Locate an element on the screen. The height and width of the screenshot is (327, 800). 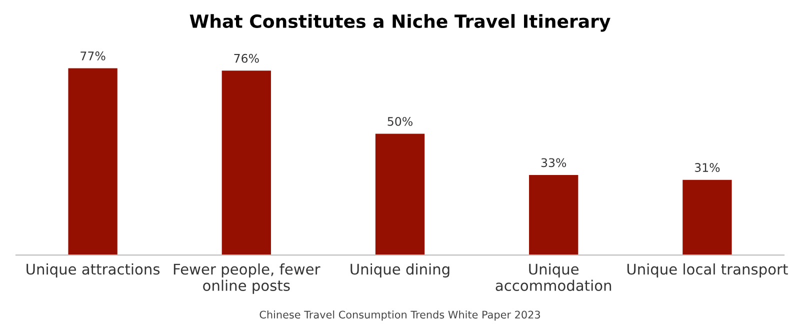
x-tick-label: Unique accommodation is located at coordinates (554, 277).